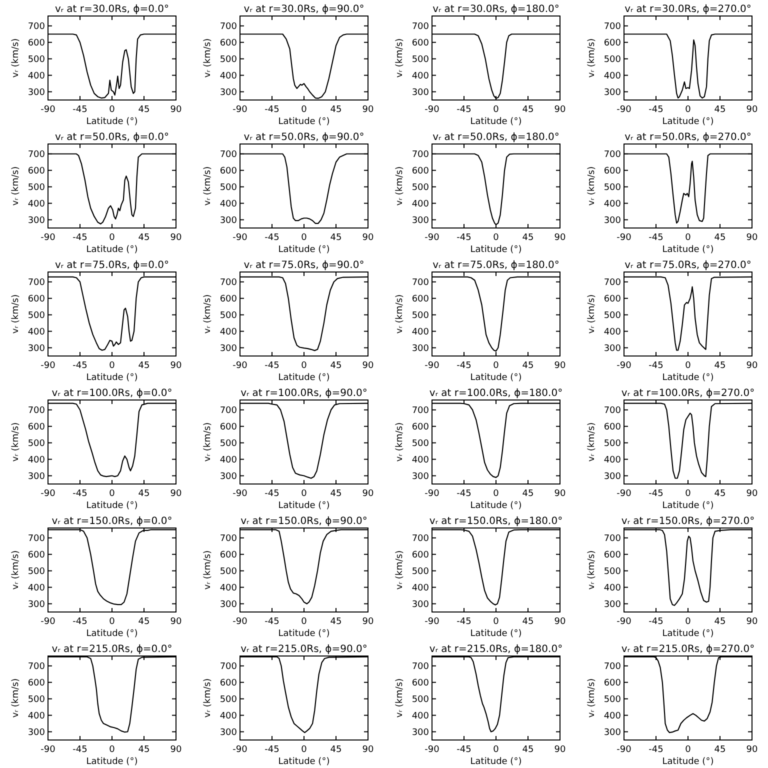 The width and height of the screenshot is (768, 768). I want to click on chart-title: vᵣ at r=75.0Rs, ϕ=0.0°, so click(112, 265).